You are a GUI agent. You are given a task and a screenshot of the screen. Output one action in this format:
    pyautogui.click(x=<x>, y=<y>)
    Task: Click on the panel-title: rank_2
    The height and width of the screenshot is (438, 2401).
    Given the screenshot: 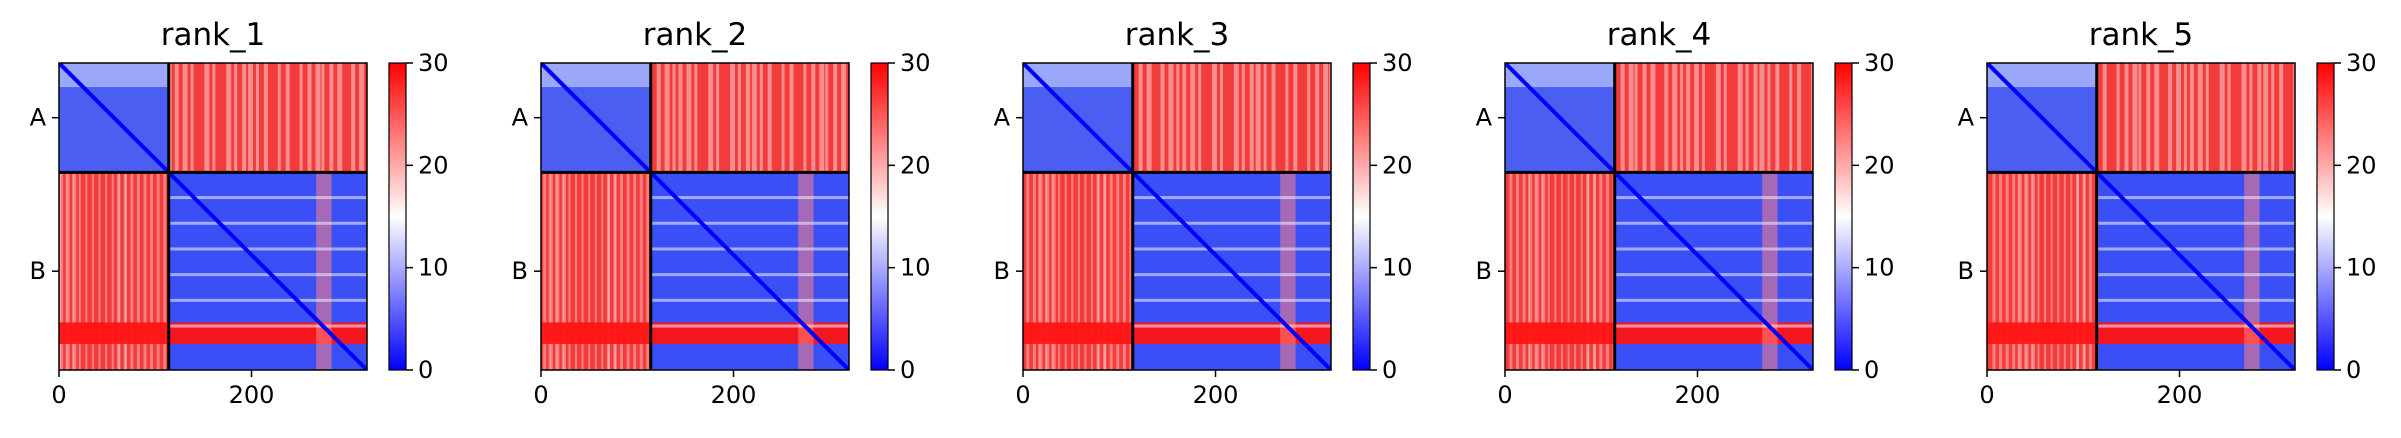 What is the action you would take?
    pyautogui.click(x=695, y=35)
    